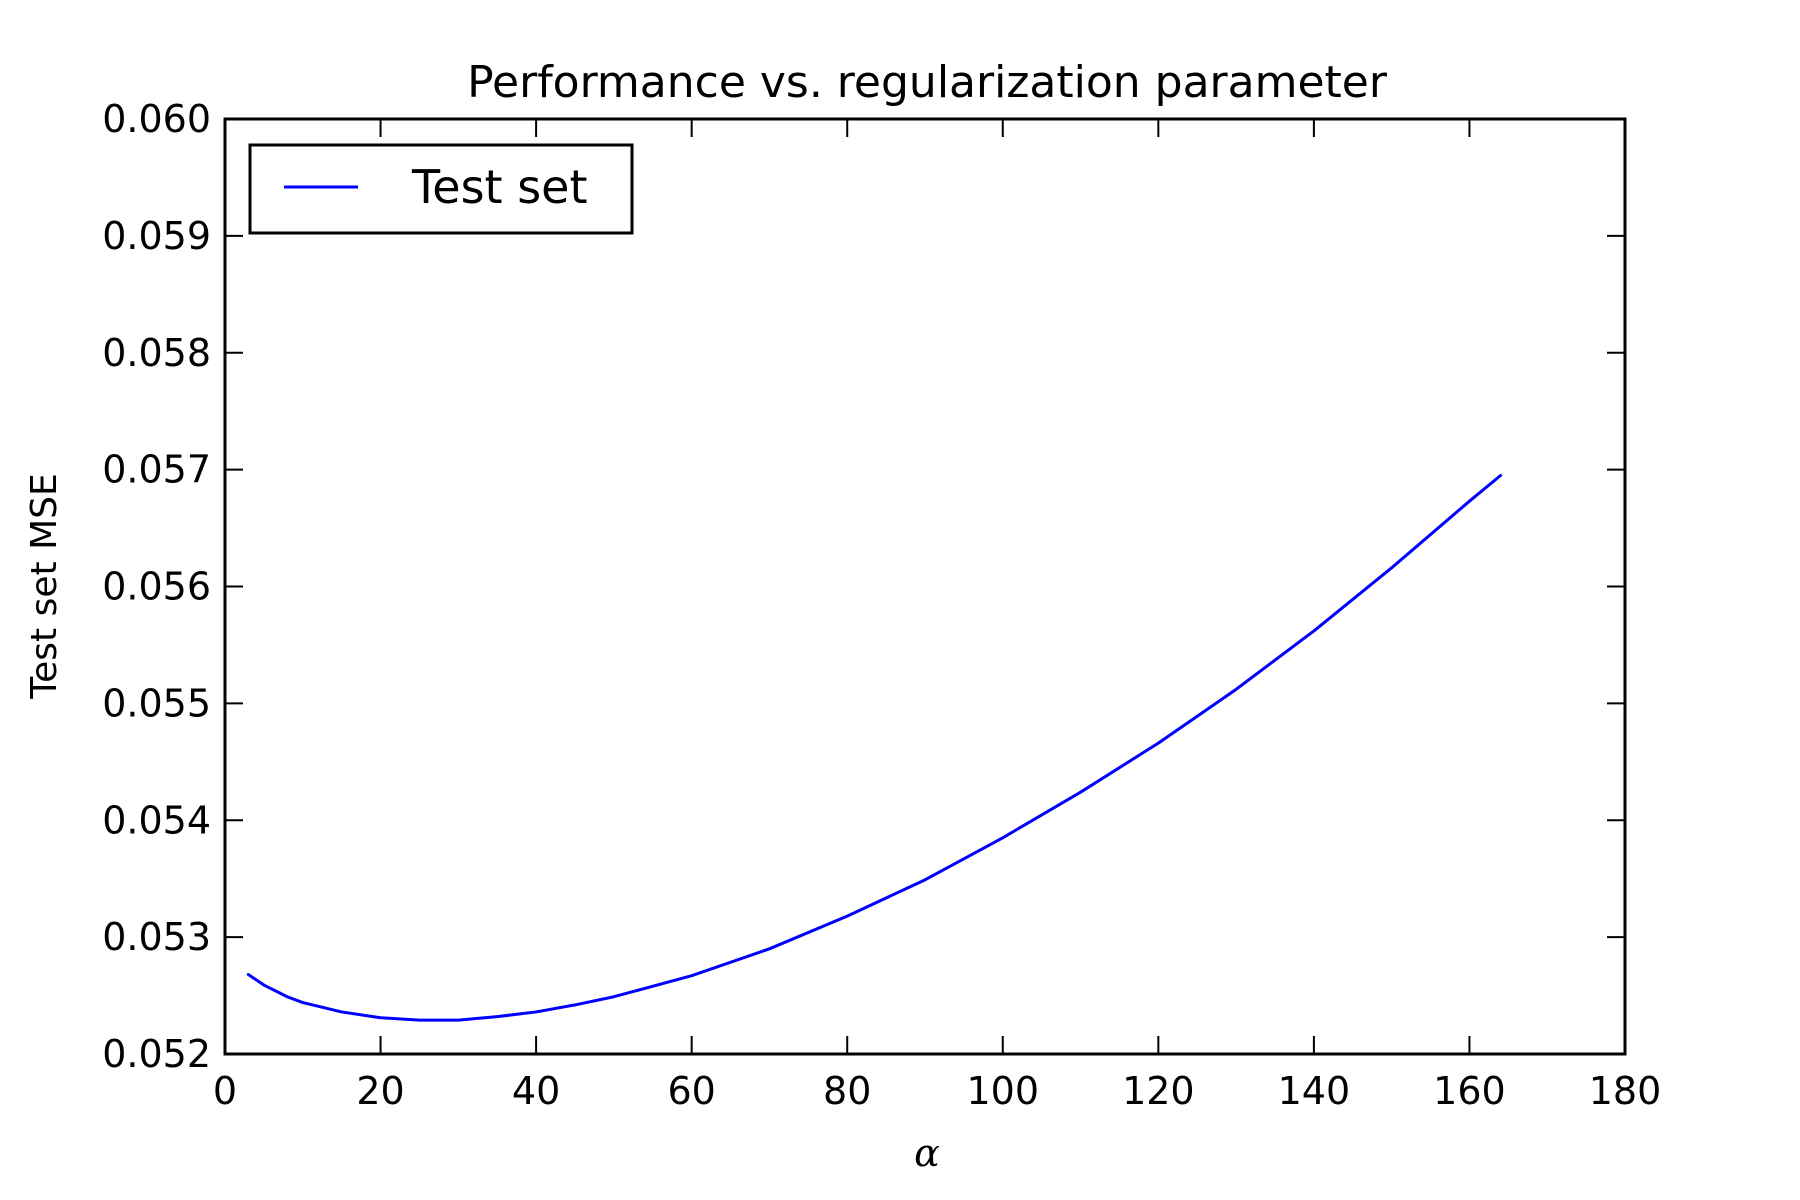  What do you see at coordinates (156, 820) in the screenshot?
I see `y-tick-label-2: 0.054` at bounding box center [156, 820].